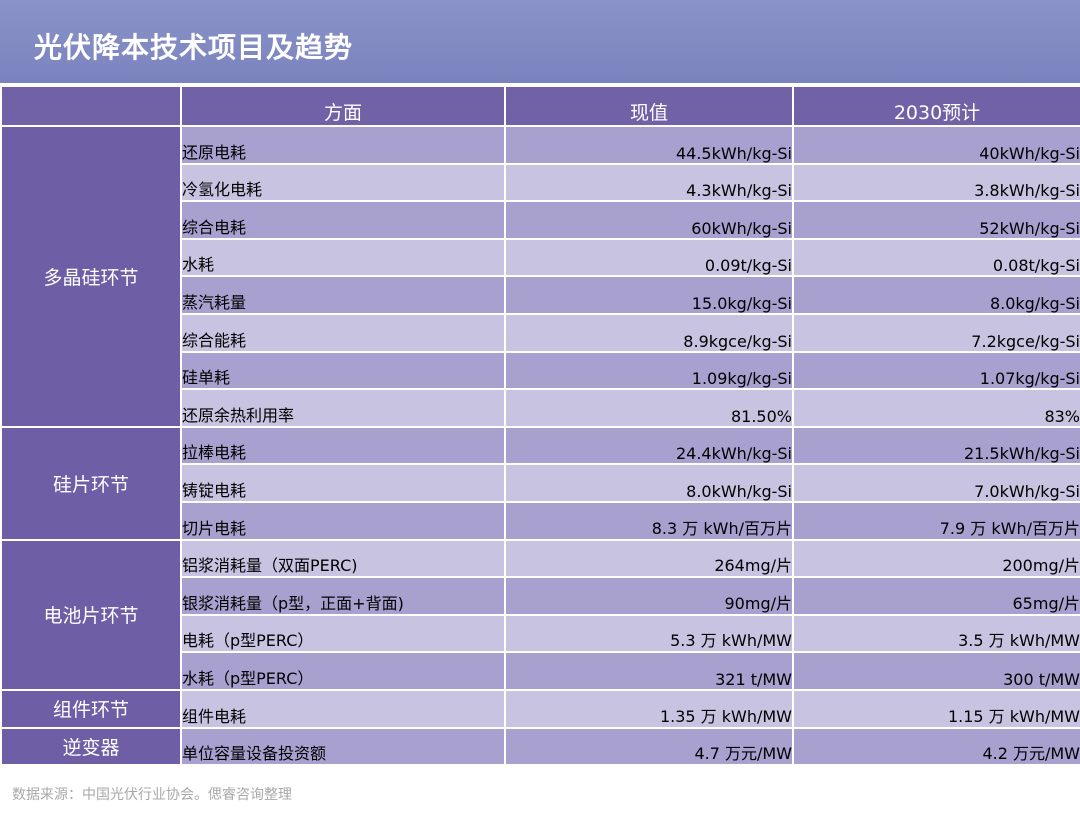 This screenshot has height=817, width=1080. I want to click on source-note: 数据来源：中国光伏行业协会。偲睿咨询整理, so click(152, 795).